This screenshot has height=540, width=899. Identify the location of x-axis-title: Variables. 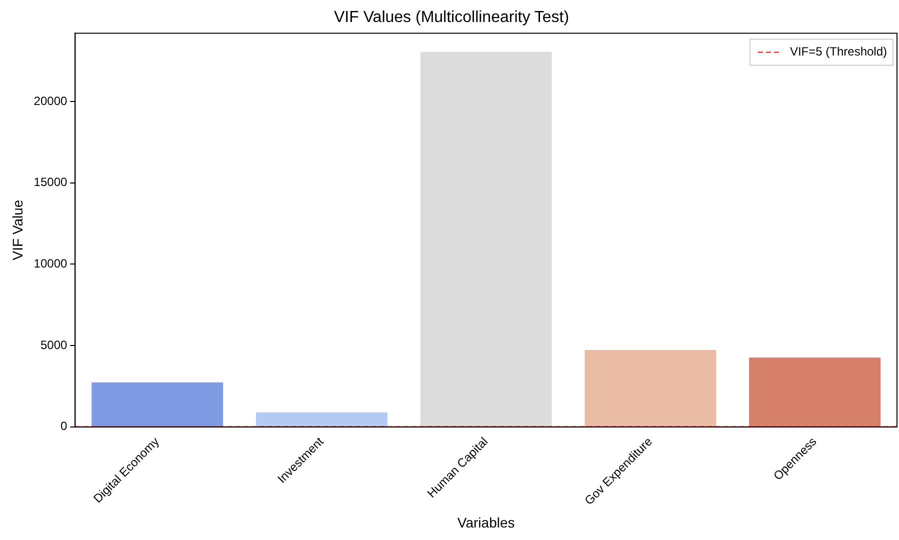
(486, 522).